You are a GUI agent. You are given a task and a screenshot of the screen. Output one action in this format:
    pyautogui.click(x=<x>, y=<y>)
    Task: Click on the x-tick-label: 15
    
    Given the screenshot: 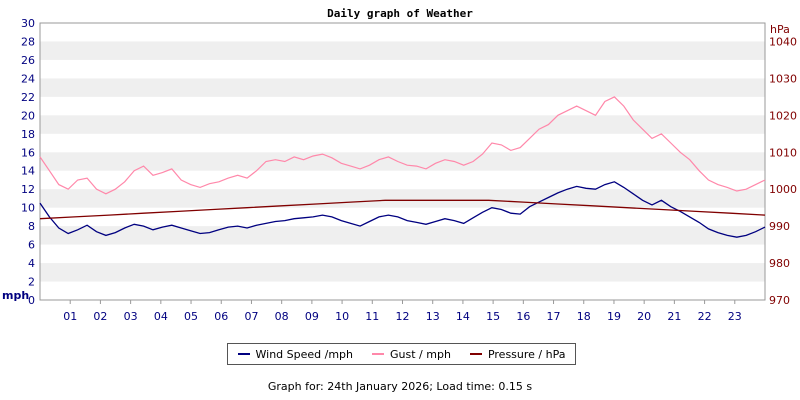 What is the action you would take?
    pyautogui.click(x=493, y=316)
    